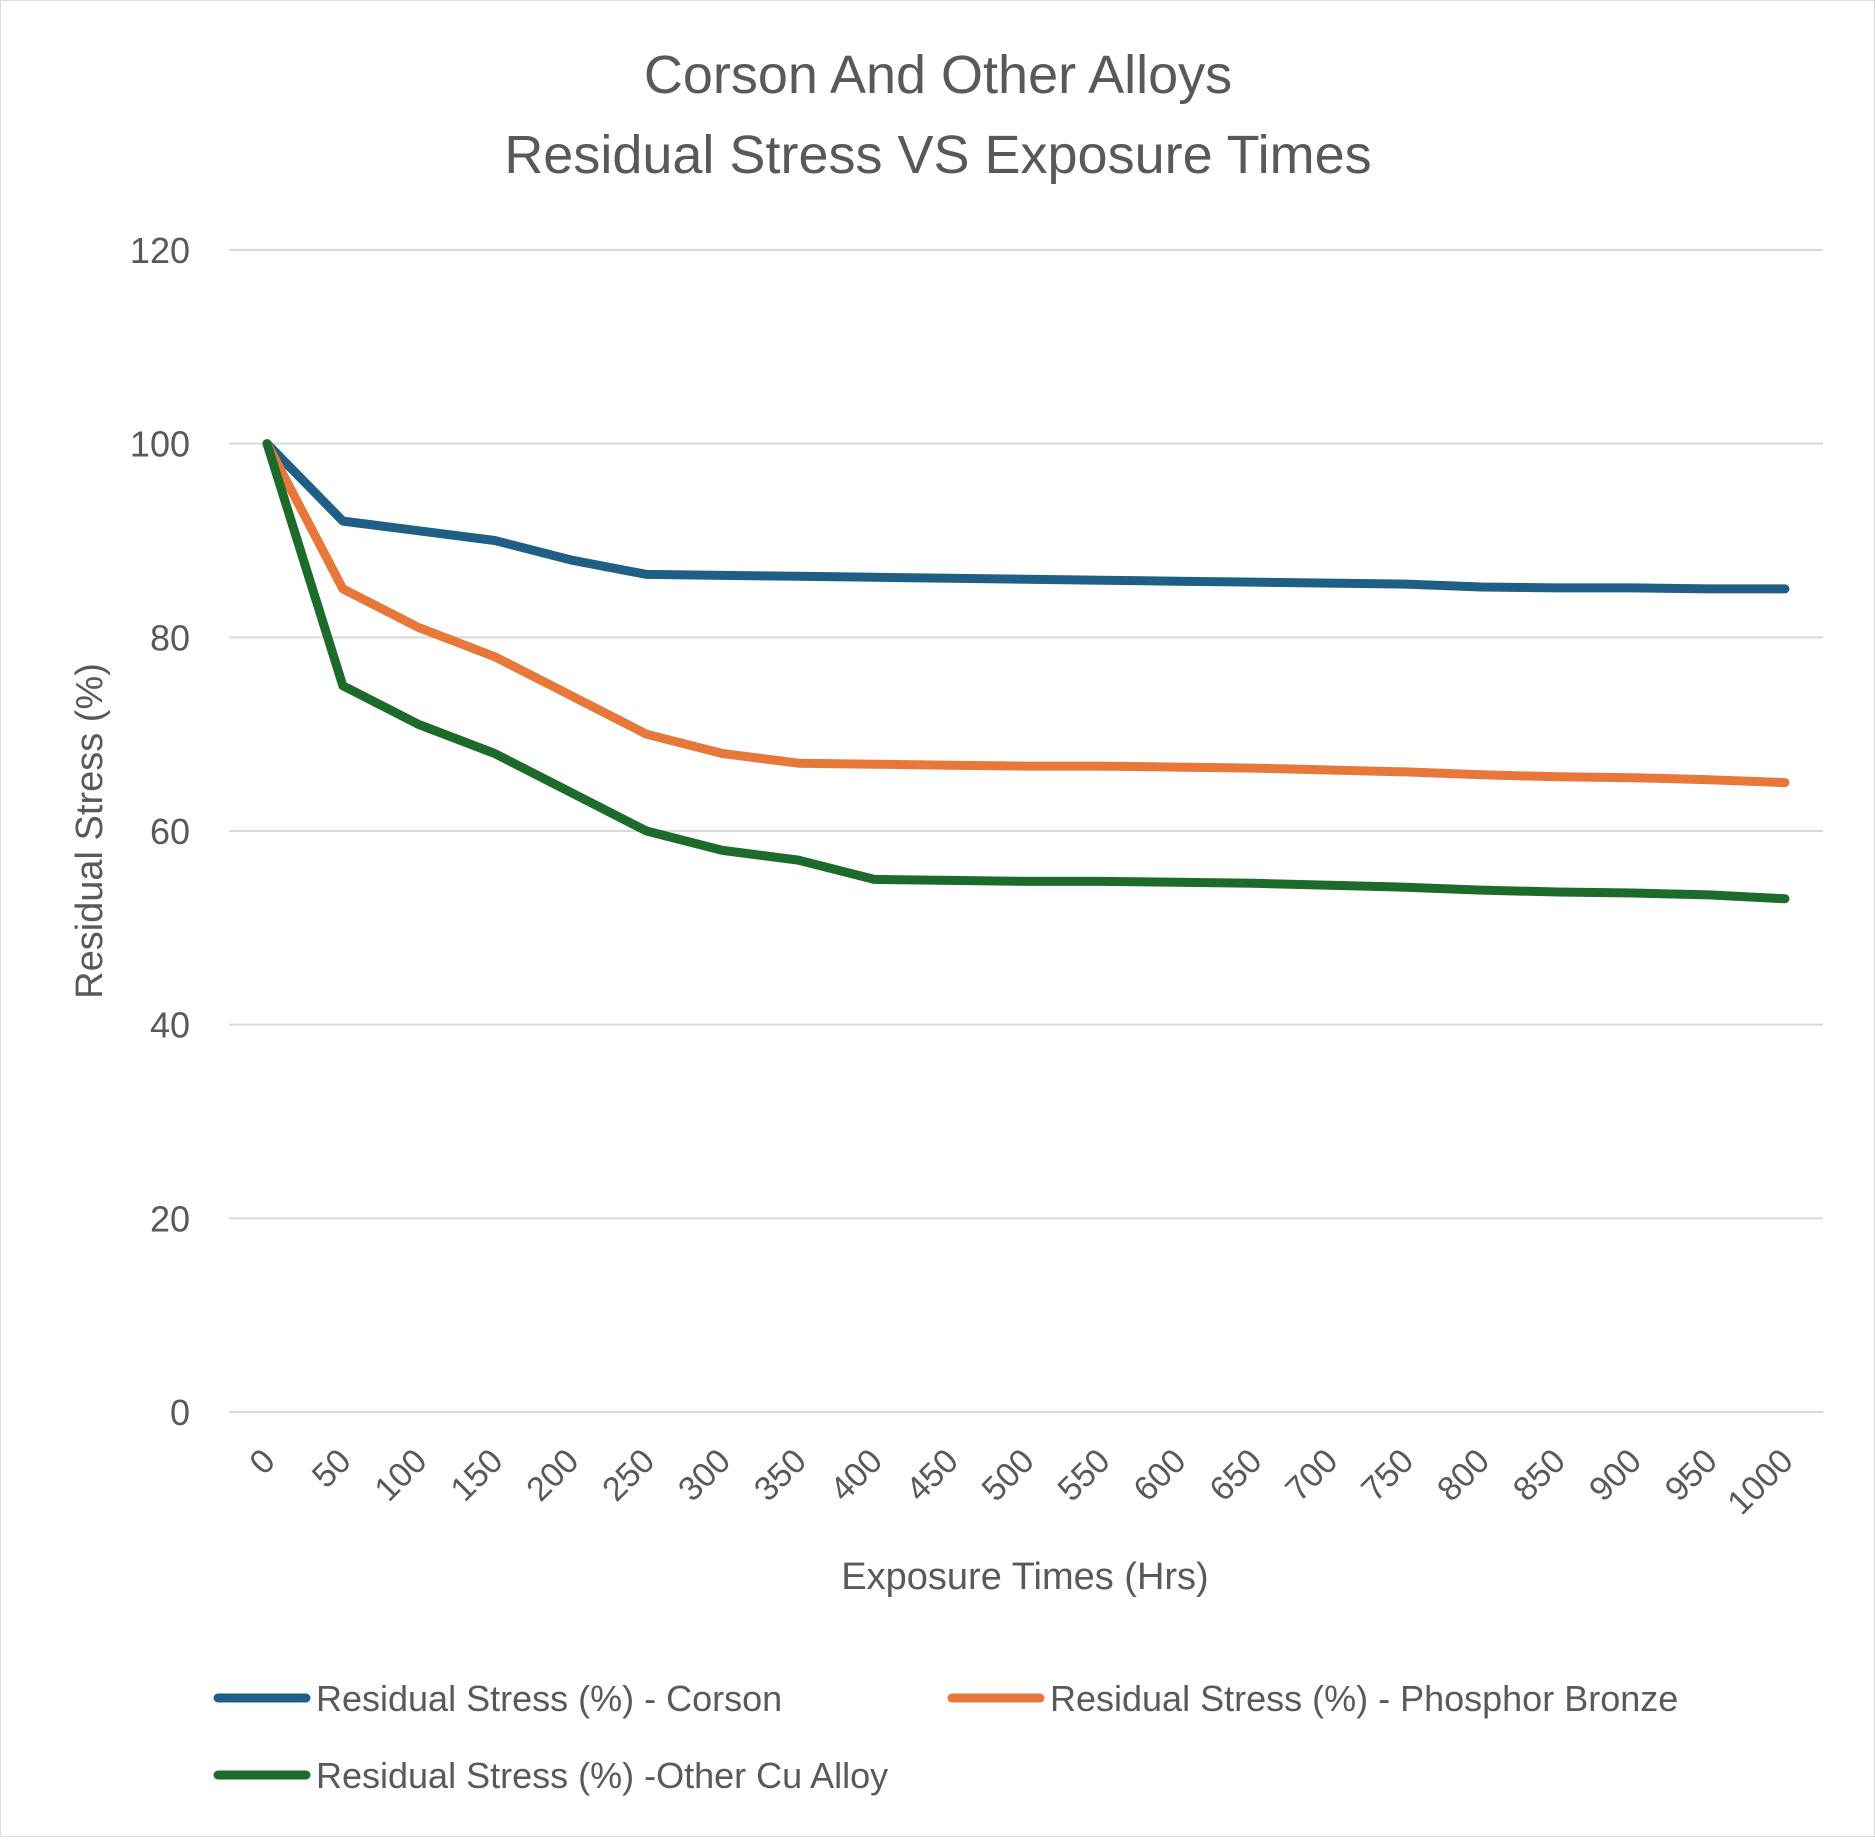  What do you see at coordinates (1159, 1475) in the screenshot?
I see `x-tick-label: 600` at bounding box center [1159, 1475].